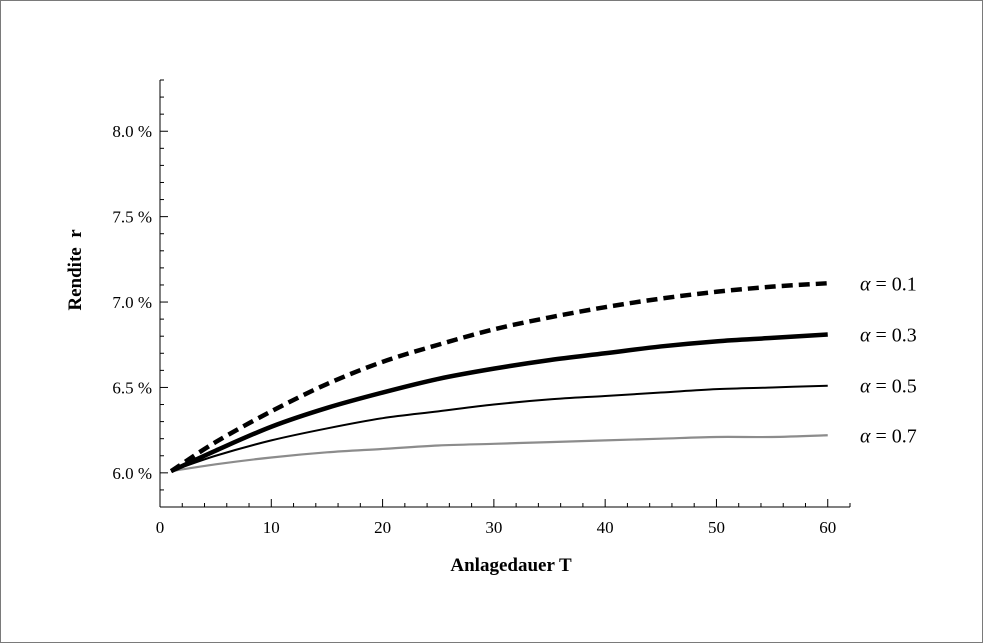 This screenshot has width=983, height=643. I want to click on series-label: α = 0.5, so click(888, 387).